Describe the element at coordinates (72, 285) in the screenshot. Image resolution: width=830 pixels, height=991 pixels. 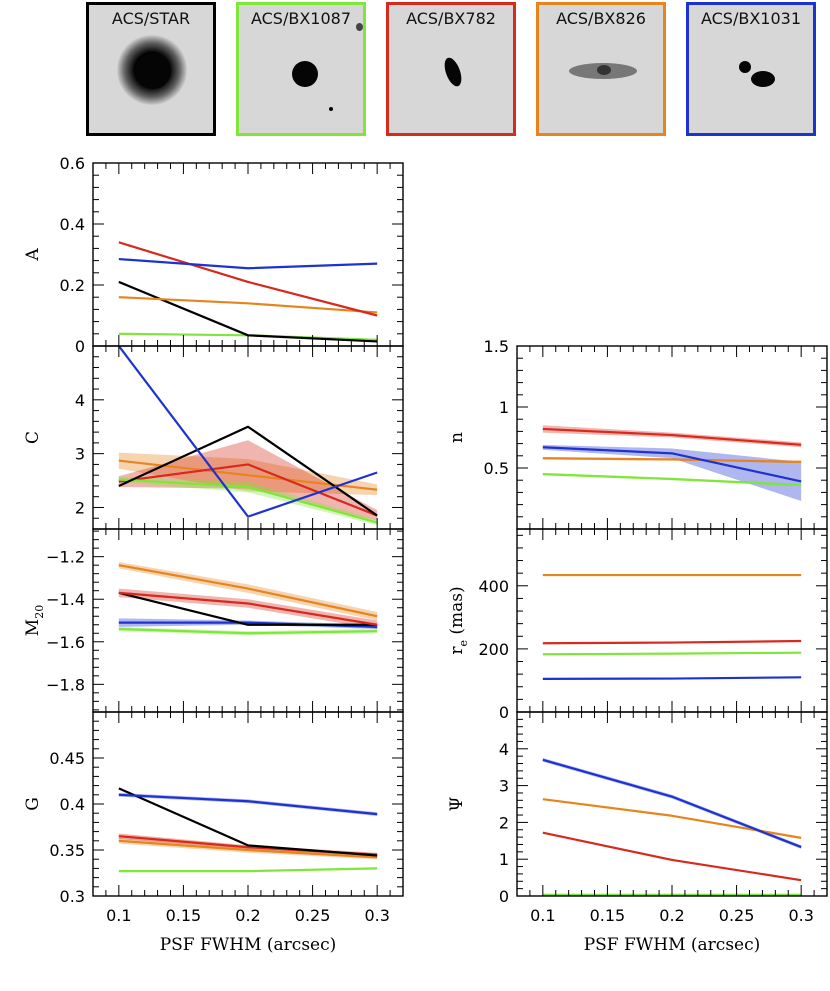
I see `y-tick-label: 0.2` at that location.